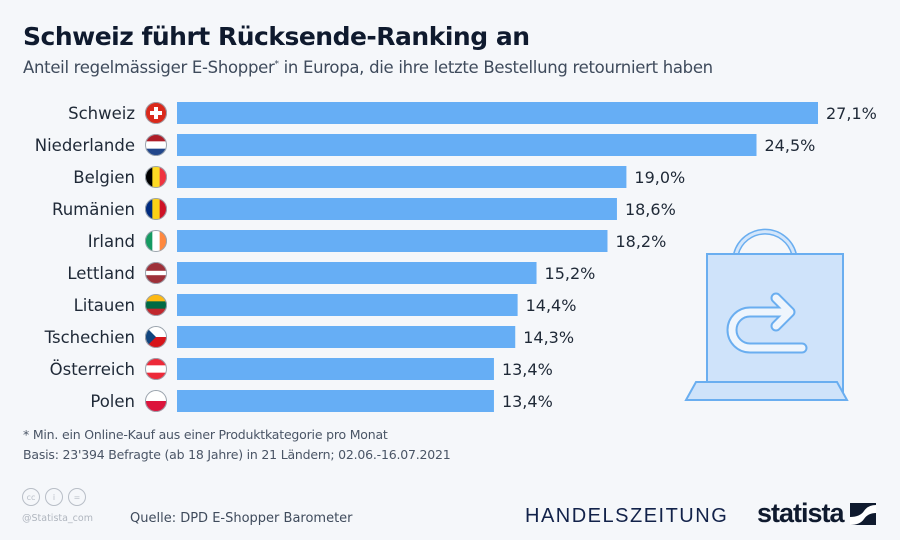 Image resolution: width=900 pixels, height=540 pixels. Describe the element at coordinates (112, 401) in the screenshot. I see `category-label: Polen` at that location.